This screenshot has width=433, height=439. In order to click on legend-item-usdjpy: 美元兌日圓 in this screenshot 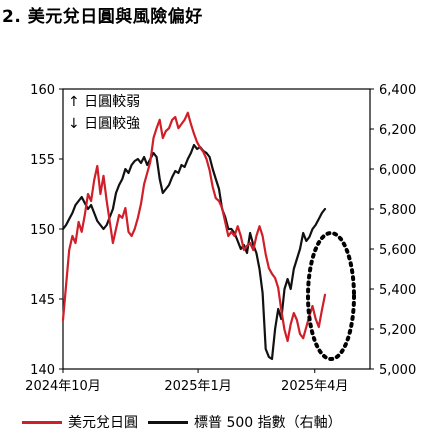, I will do `click(80, 422)`.